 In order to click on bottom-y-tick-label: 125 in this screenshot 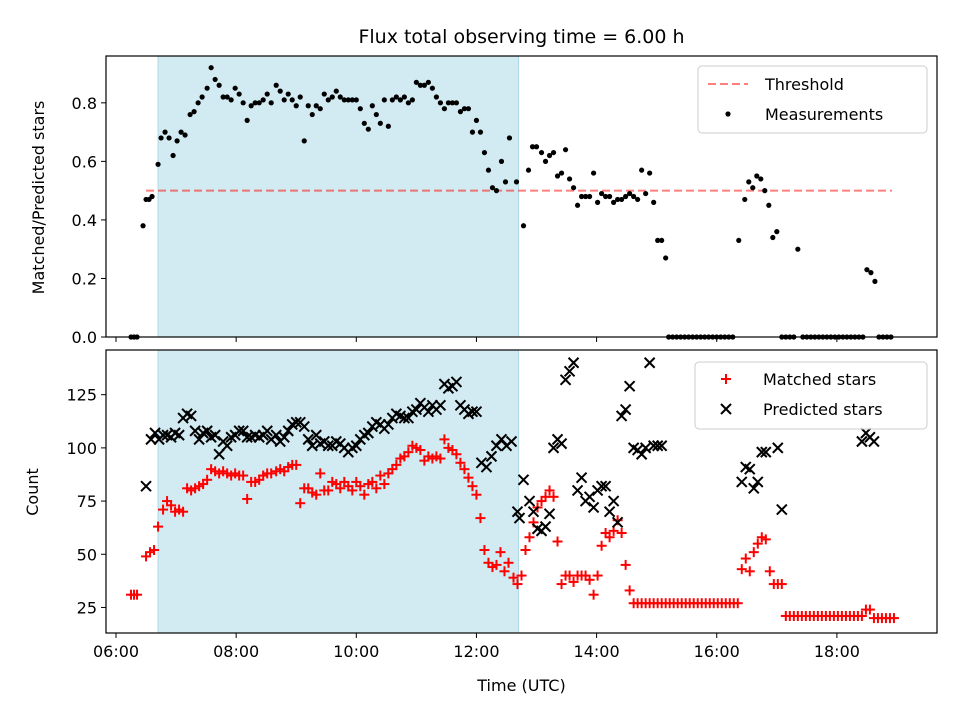, I will do `click(81, 395)`.